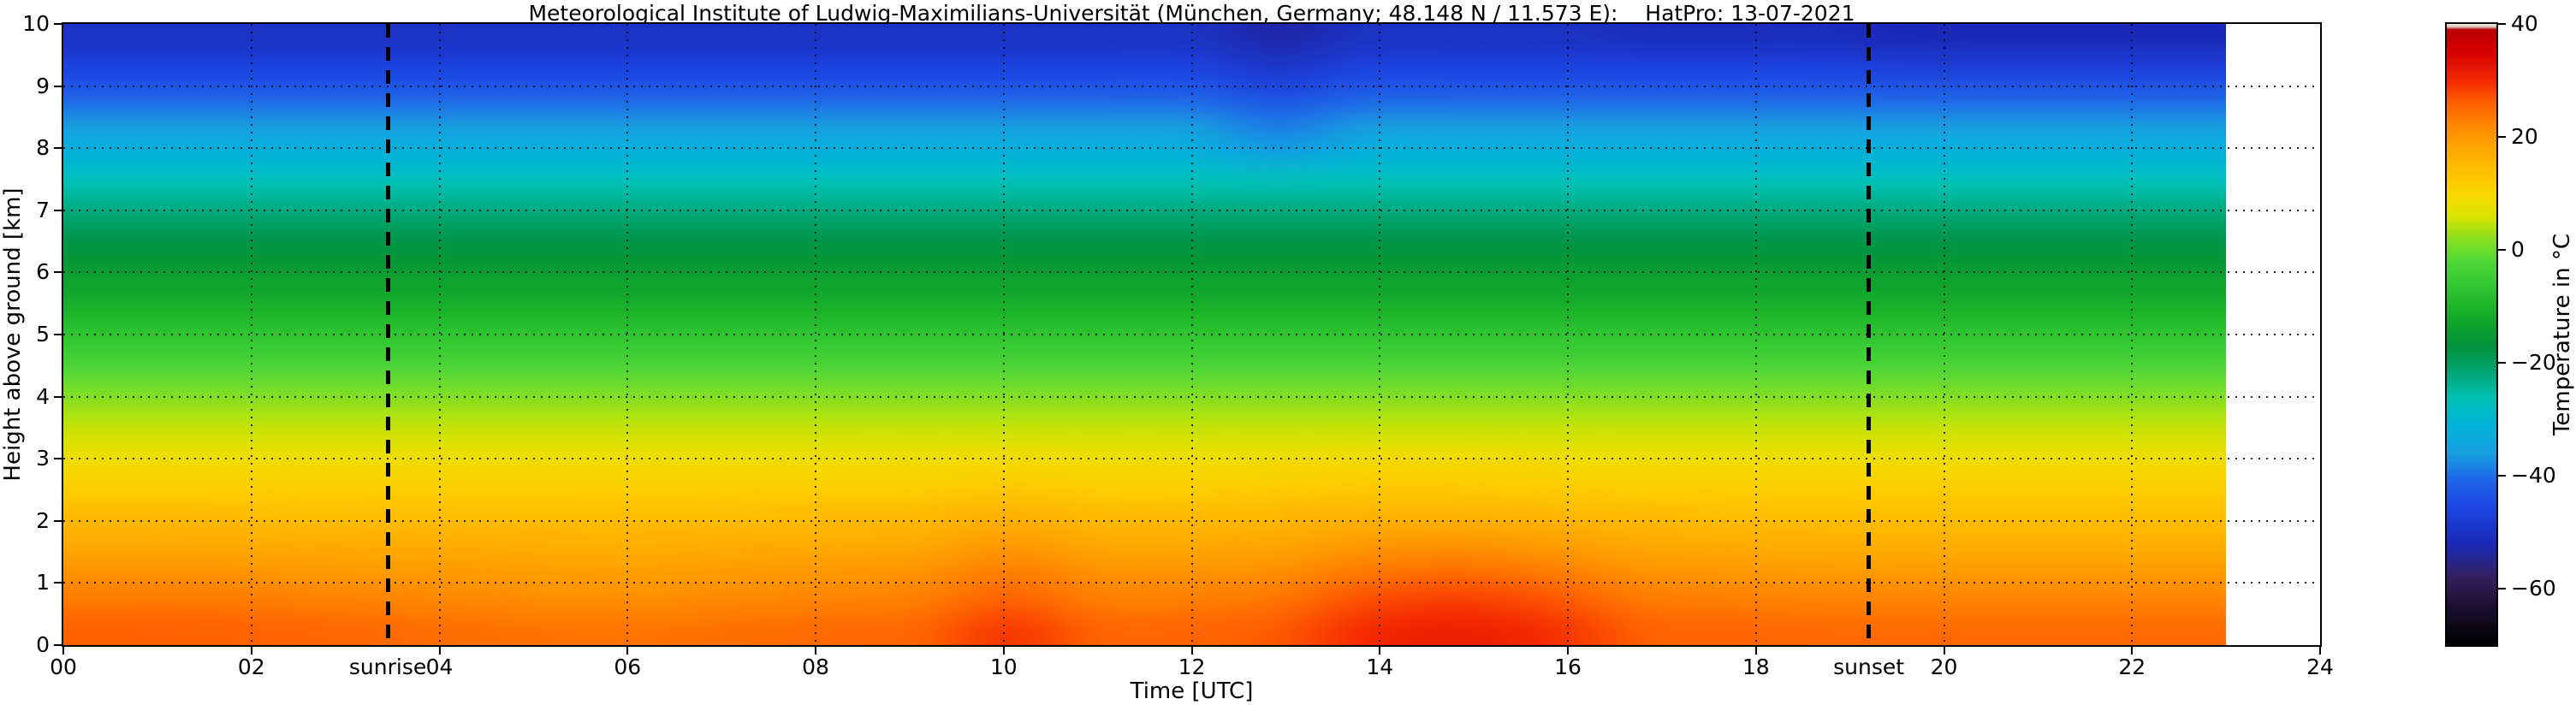  What do you see at coordinates (1192, 691) in the screenshot?
I see `x-axis-label: Time [UTC]` at bounding box center [1192, 691].